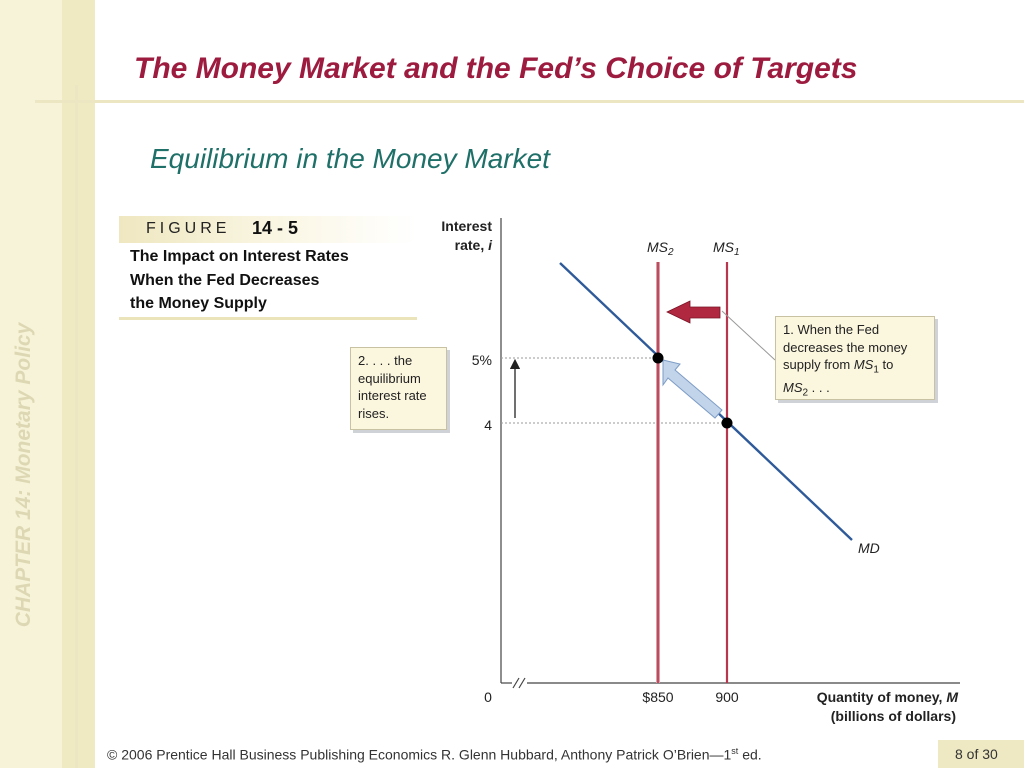 The width and height of the screenshot is (1024, 768). What do you see at coordinates (466, 226) in the screenshot?
I see `y-axis-label: Interest` at bounding box center [466, 226].